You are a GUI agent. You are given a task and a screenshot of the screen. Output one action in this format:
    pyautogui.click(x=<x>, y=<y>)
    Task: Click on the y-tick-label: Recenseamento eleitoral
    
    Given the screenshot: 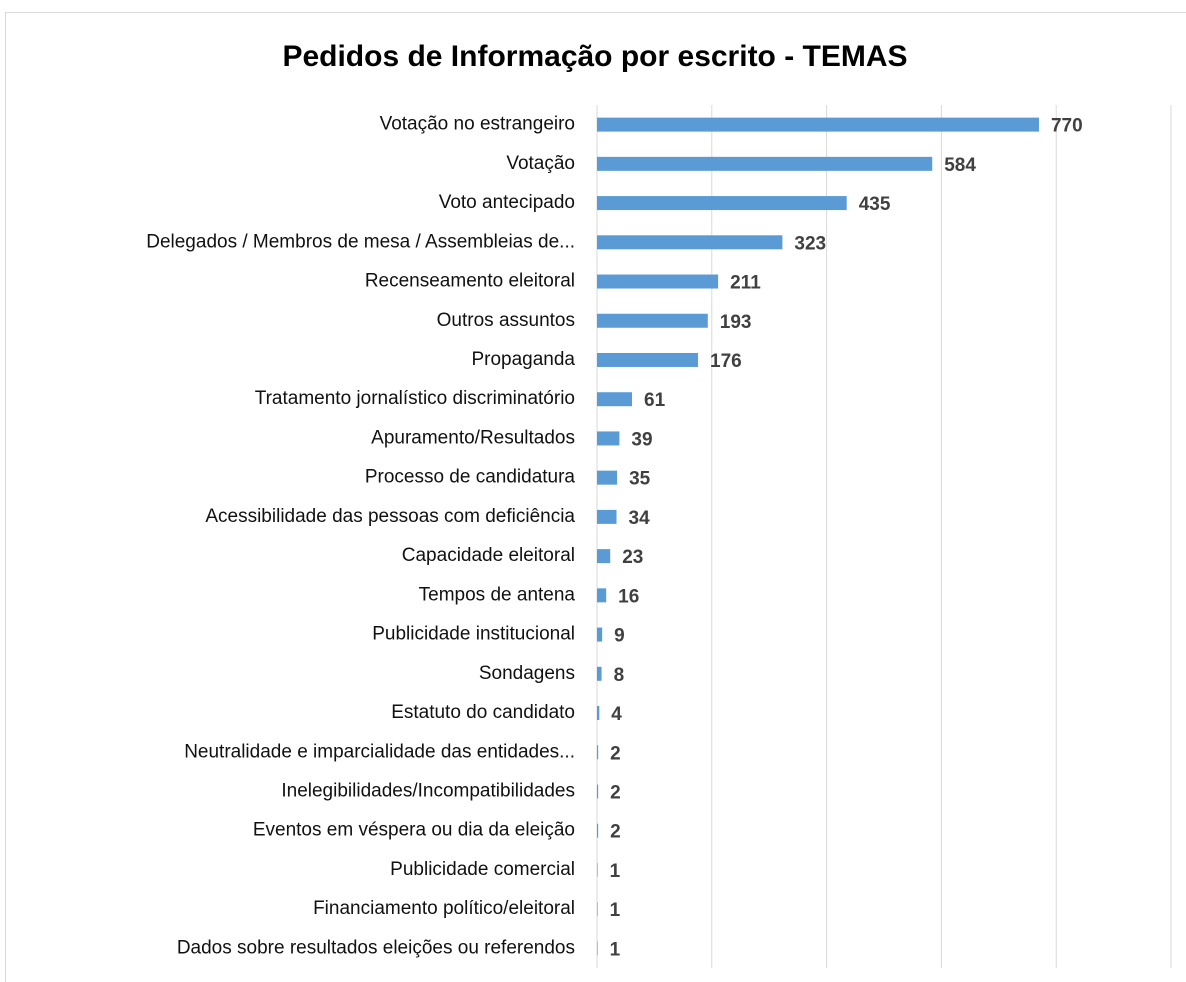 What is the action you would take?
    pyautogui.click(x=470, y=281)
    